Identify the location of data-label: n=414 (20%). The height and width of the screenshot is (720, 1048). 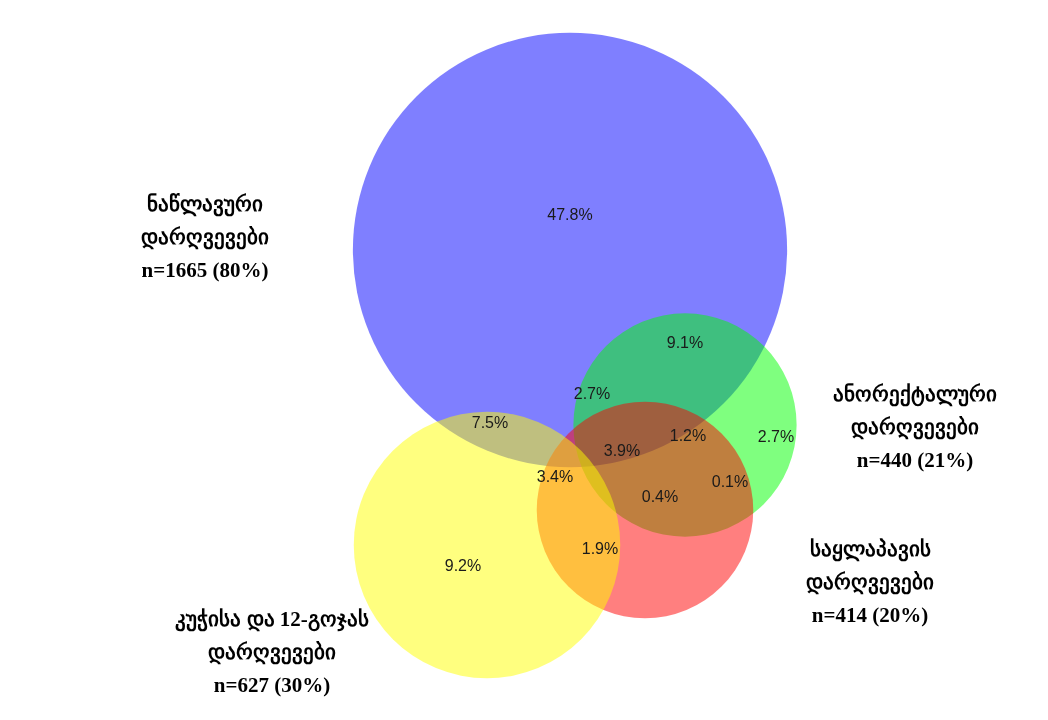
(870, 615).